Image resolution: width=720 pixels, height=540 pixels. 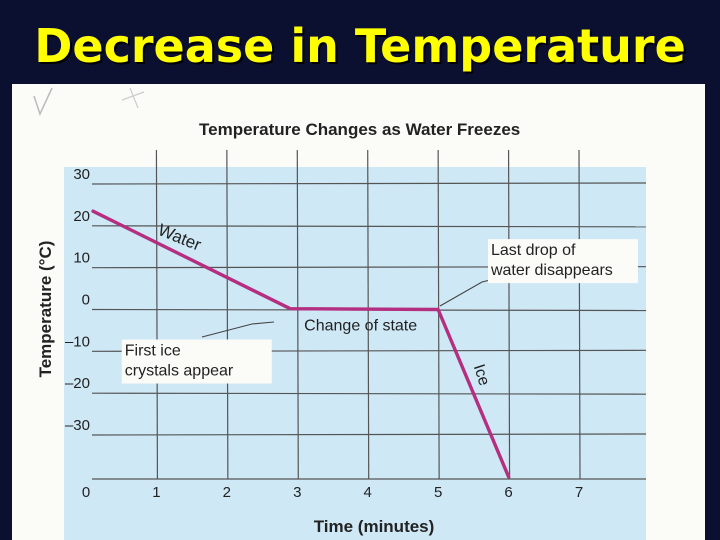 I want to click on annotation-label: First ice crystals appear, so click(x=179, y=361).